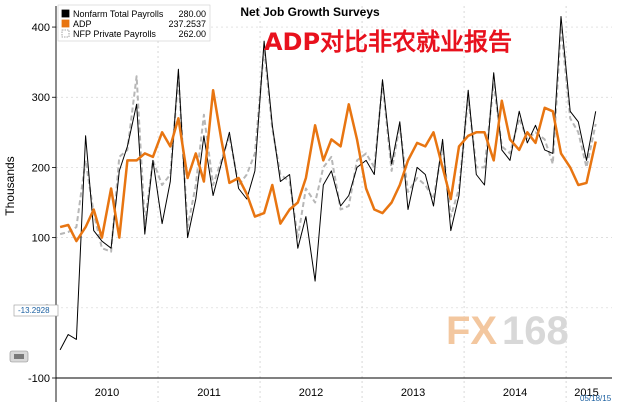  What do you see at coordinates (388, 42) in the screenshot?
I see `chart-overlay-title: ADP对比非农就业报告` at bounding box center [388, 42].